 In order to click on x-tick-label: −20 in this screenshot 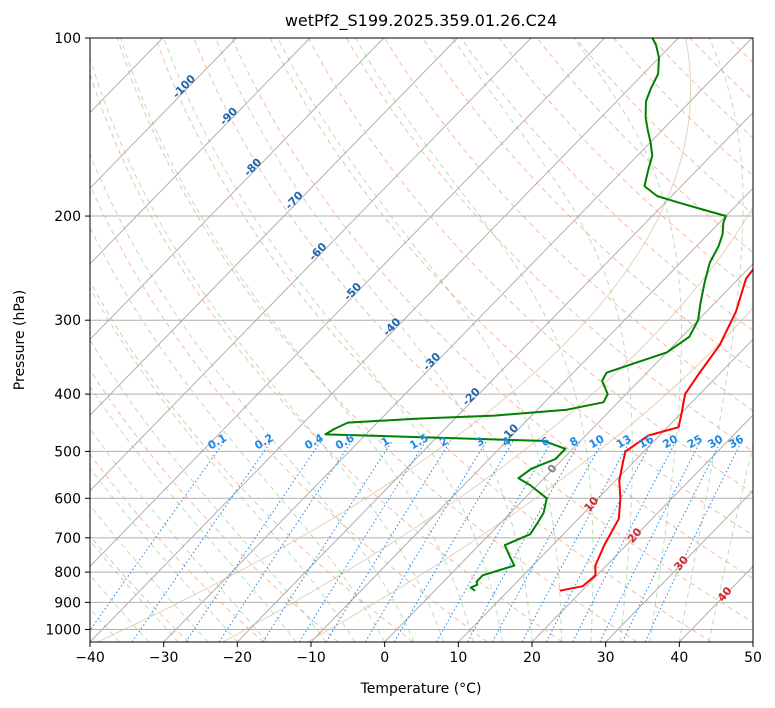, I will do `click(238, 658)`.